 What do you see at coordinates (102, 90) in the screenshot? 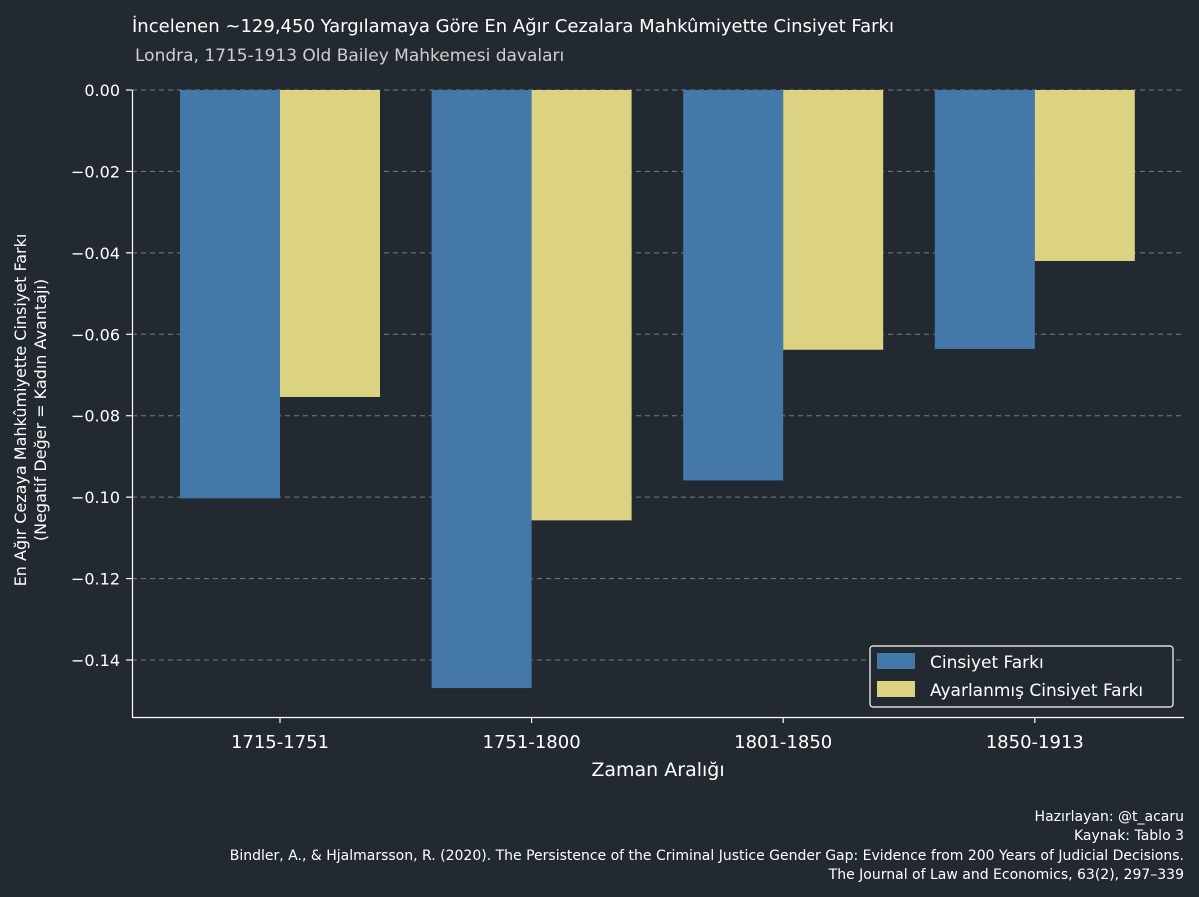
I see `y-tick-label: 0.00` at bounding box center [102, 90].